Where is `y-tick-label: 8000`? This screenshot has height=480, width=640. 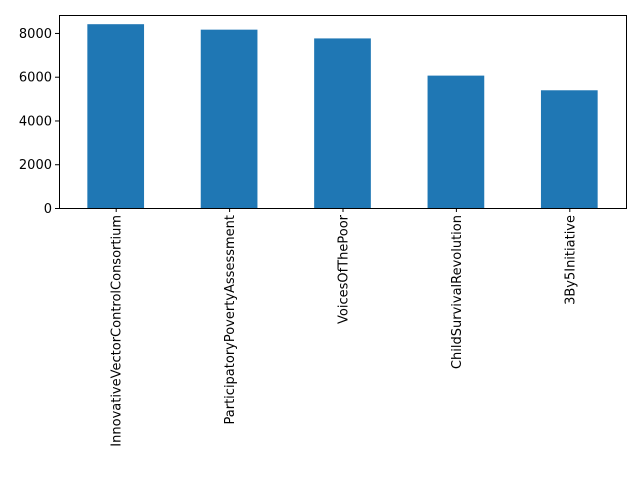
y-tick-label: 8000 is located at coordinates (35, 34).